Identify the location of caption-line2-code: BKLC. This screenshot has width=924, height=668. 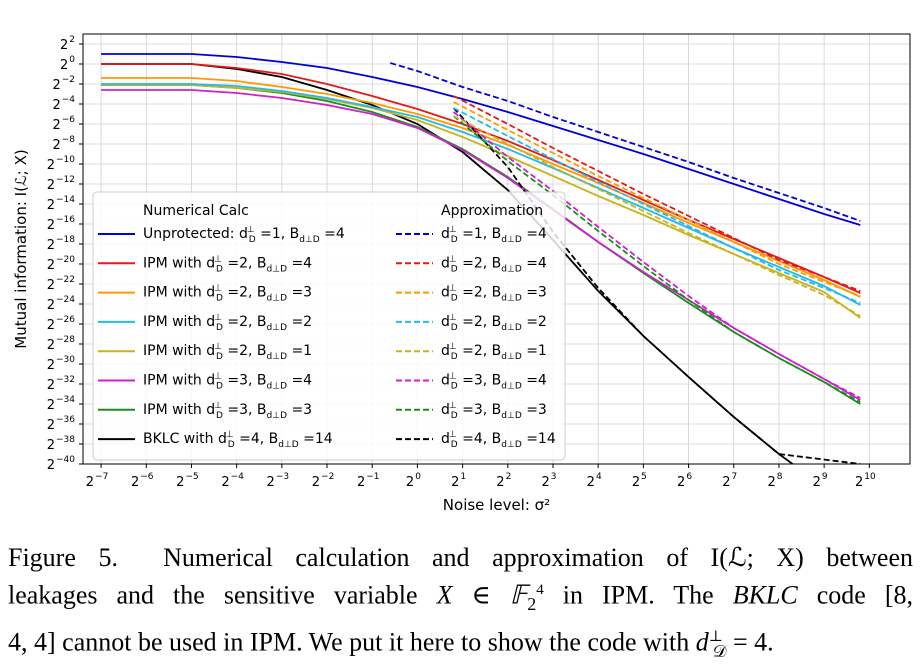
(765, 595).